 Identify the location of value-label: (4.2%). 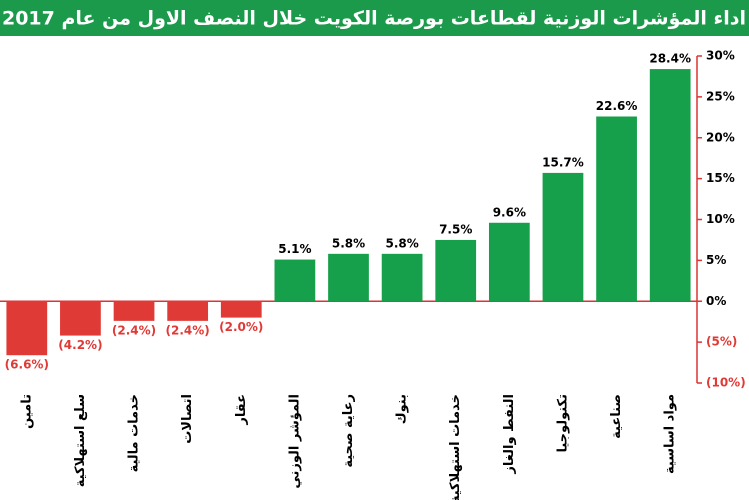
(80, 345).